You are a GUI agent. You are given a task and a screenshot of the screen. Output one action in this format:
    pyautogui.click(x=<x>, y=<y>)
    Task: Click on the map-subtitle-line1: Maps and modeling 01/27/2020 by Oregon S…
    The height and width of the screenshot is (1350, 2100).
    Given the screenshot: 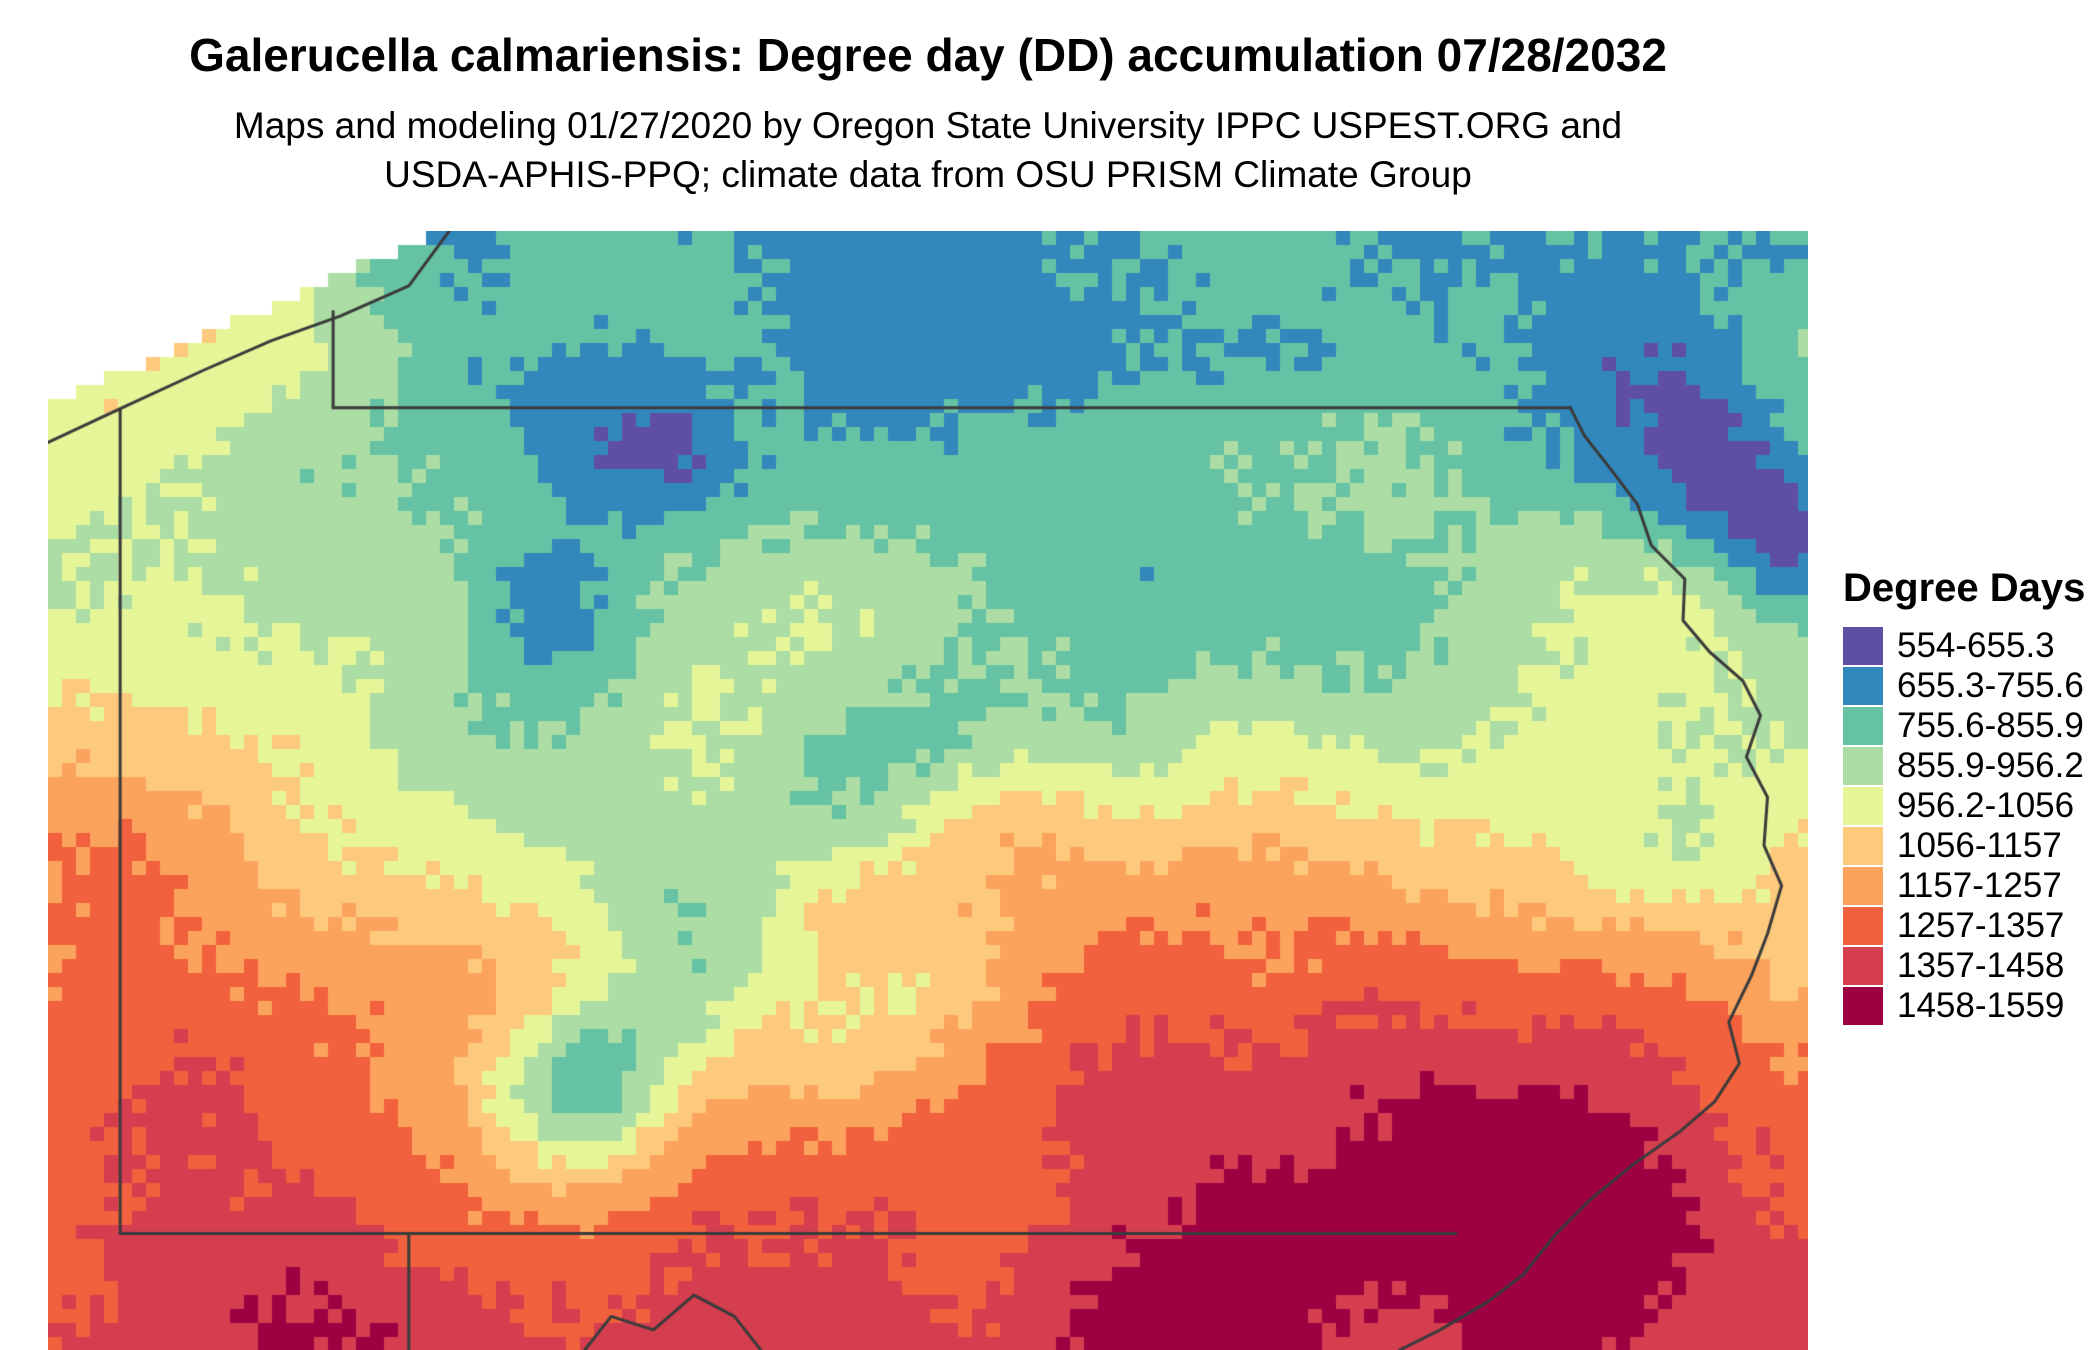 What is the action you would take?
    pyautogui.click(x=928, y=125)
    